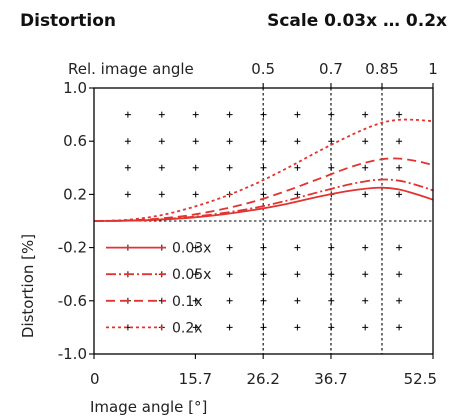 Image resolution: width=456 pixels, height=420 pixels. What do you see at coordinates (148, 407) in the screenshot?
I see `x-axis-label: Image angle [°]` at bounding box center [148, 407].